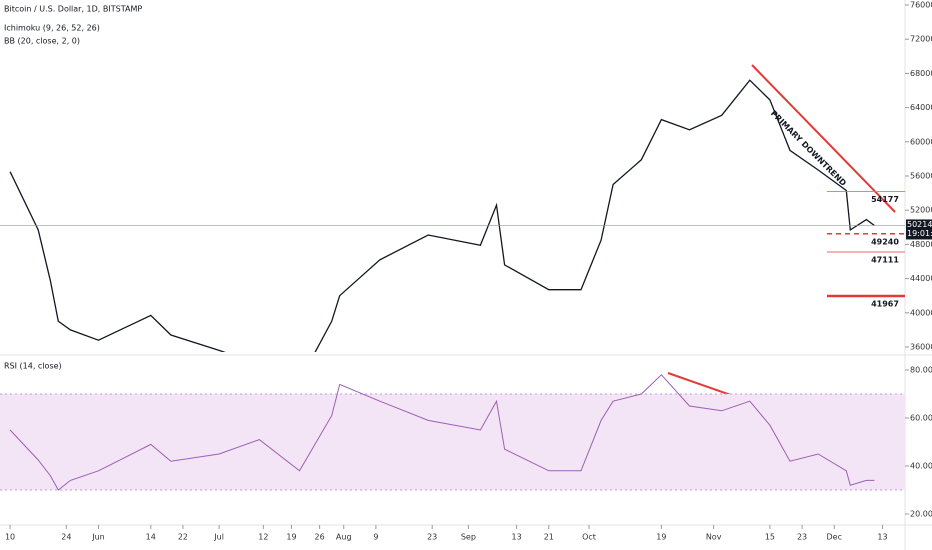 The image size is (932, 550). I want to click on y-tick-label: 72000.00, so click(921, 39).